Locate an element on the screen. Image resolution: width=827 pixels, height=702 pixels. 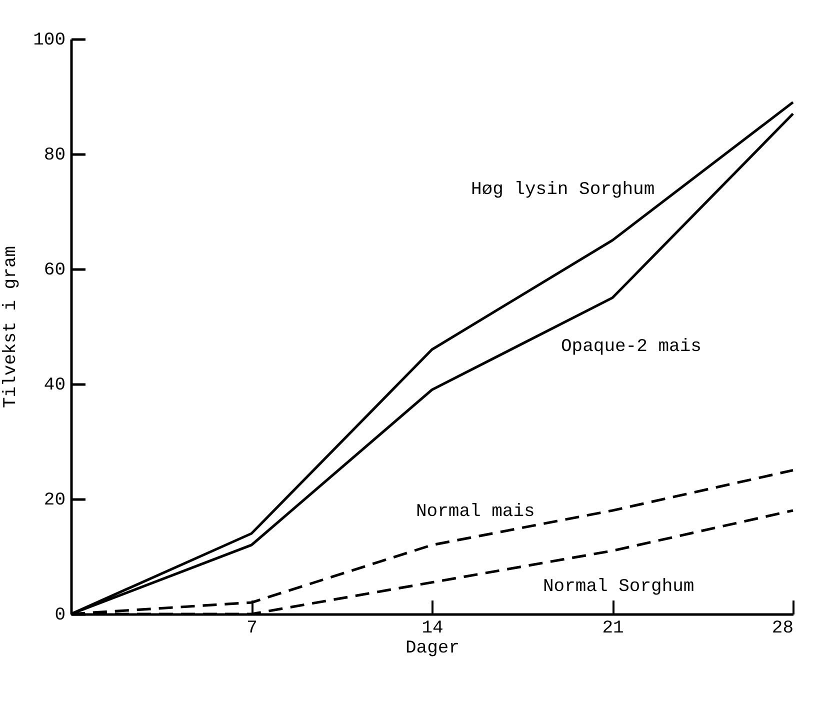
series-label: Normal Sorghum is located at coordinates (618, 587).